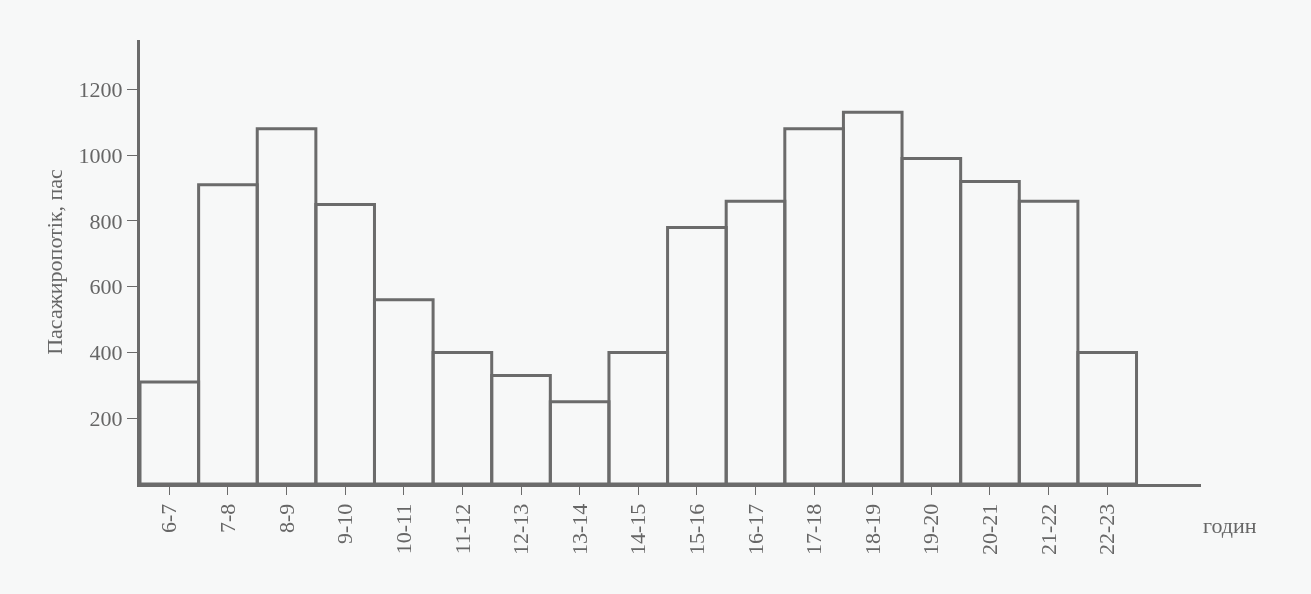 The width and height of the screenshot is (1311, 594). Describe the element at coordinates (106, 418) in the screenshot. I see `y-tick-label: 200` at that location.